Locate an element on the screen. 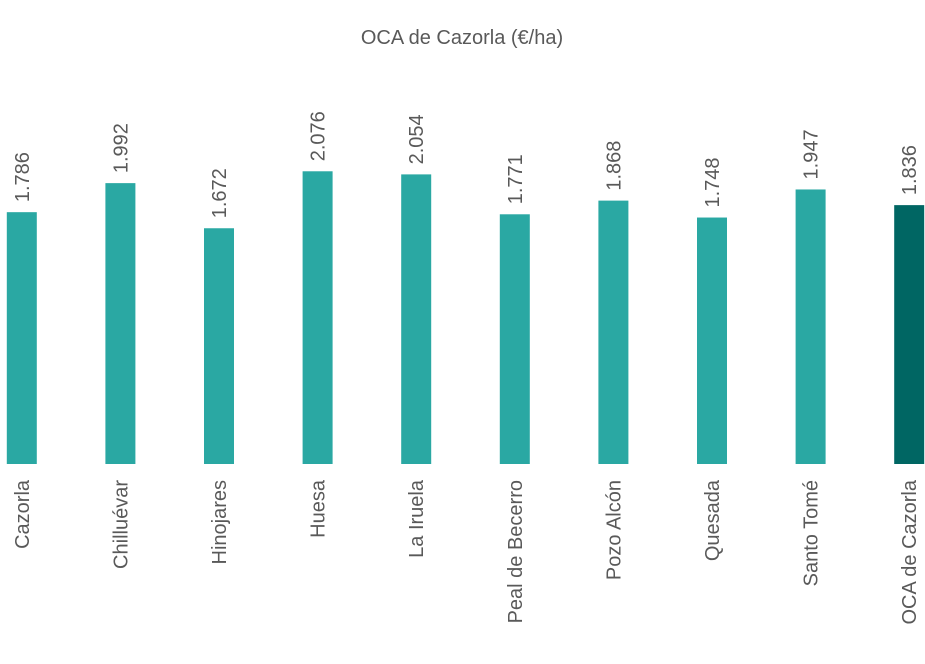  x-tick-label: Pozo Alcón is located at coordinates (614, 530).